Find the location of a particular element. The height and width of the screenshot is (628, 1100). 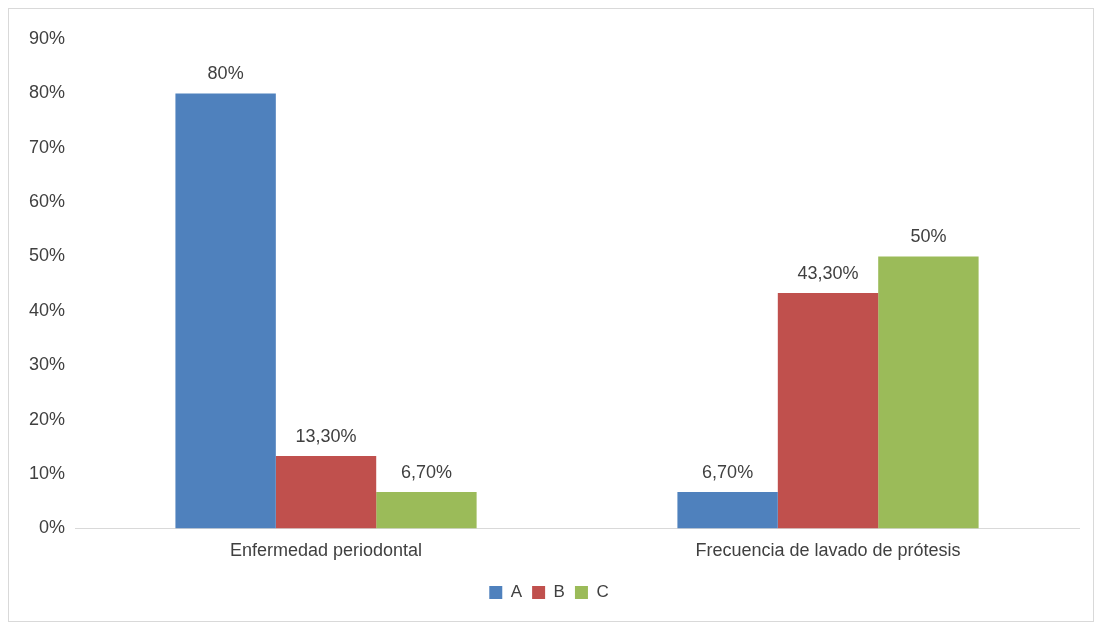

data-label: 43,30% is located at coordinates (828, 272).